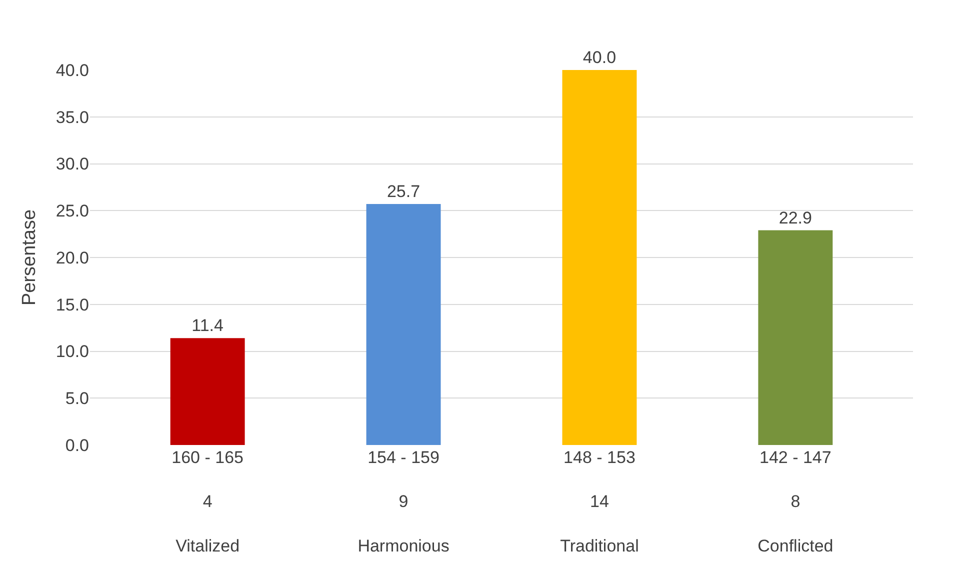 This screenshot has height=575, width=963. I want to click on y-tick-label: 5.0, so click(77, 398).